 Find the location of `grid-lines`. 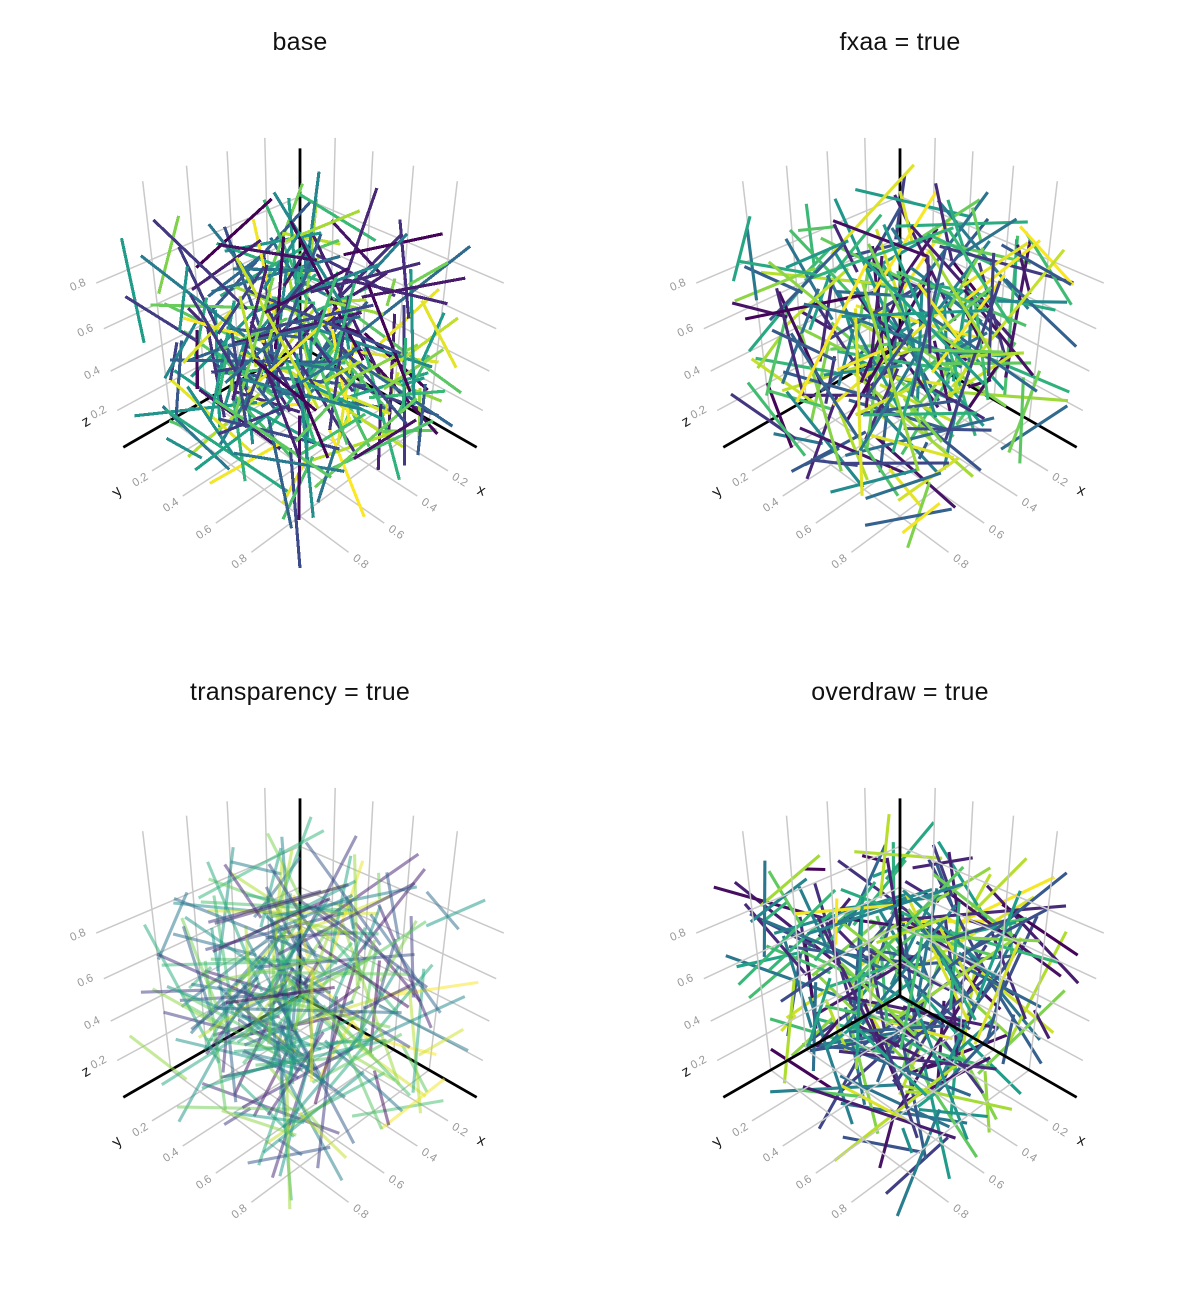

grid-lines is located at coordinates (900, 995).